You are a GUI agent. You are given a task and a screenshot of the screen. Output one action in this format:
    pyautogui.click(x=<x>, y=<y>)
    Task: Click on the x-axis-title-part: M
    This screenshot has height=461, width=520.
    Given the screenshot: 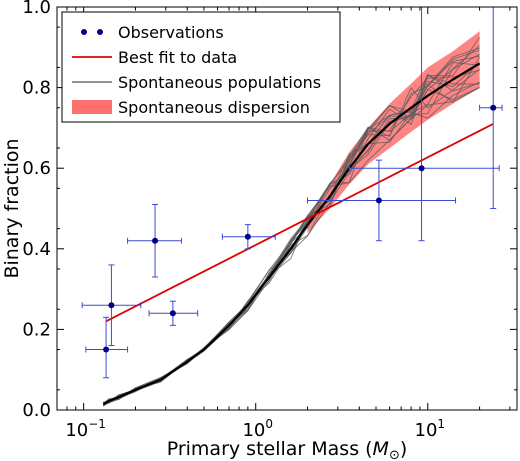 What is the action you would take?
    pyautogui.click(x=381, y=449)
    